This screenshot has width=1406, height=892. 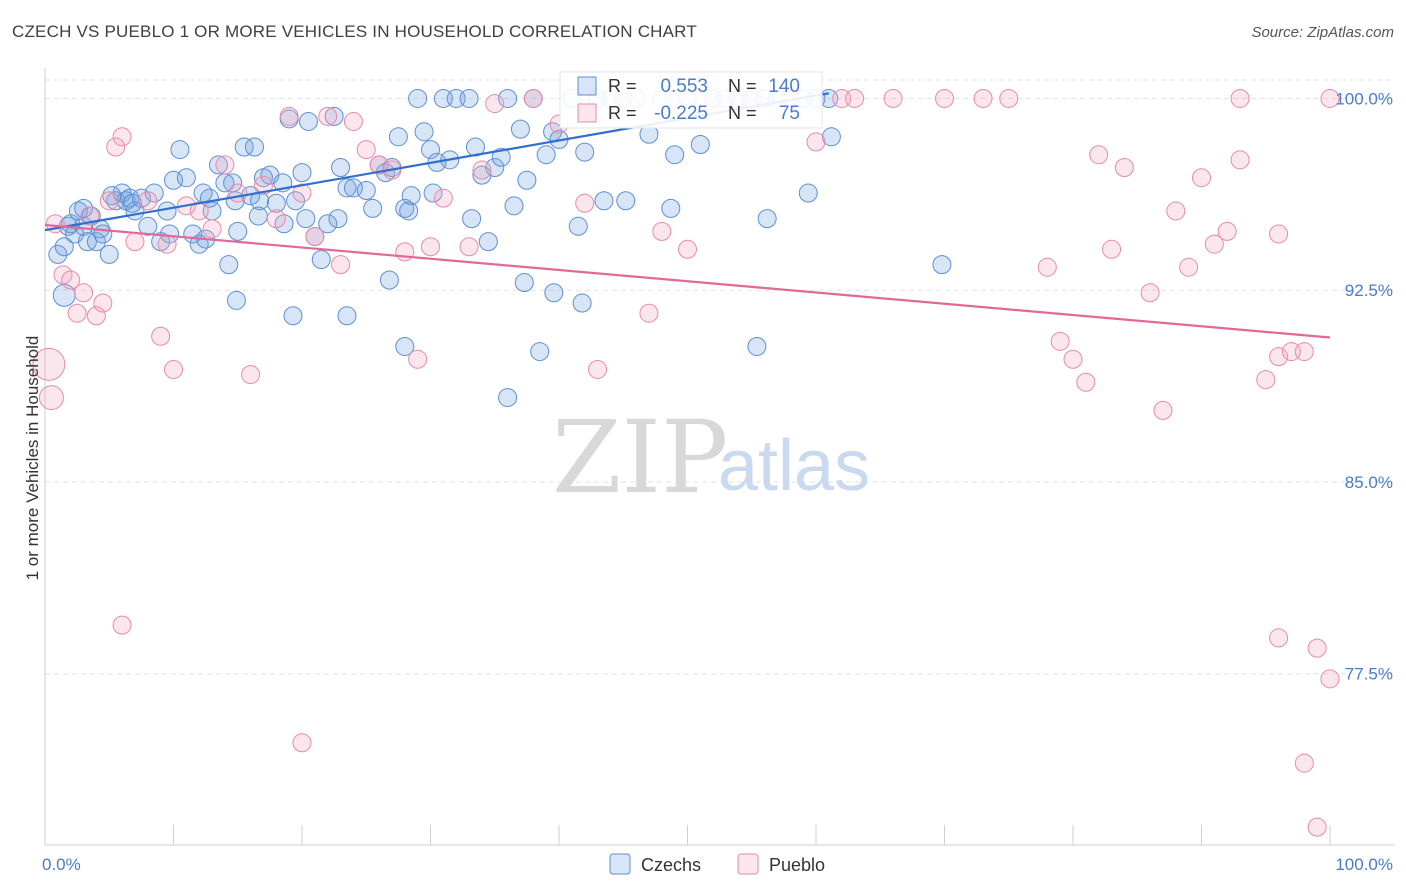 I want to click on y-tick-label: 92.5%, so click(x=1369, y=290).